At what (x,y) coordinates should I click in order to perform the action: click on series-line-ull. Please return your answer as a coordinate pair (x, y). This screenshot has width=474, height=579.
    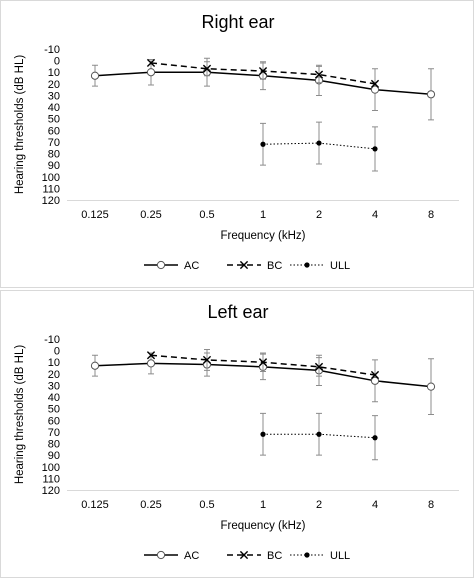
    Looking at the image, I should click on (319, 436).